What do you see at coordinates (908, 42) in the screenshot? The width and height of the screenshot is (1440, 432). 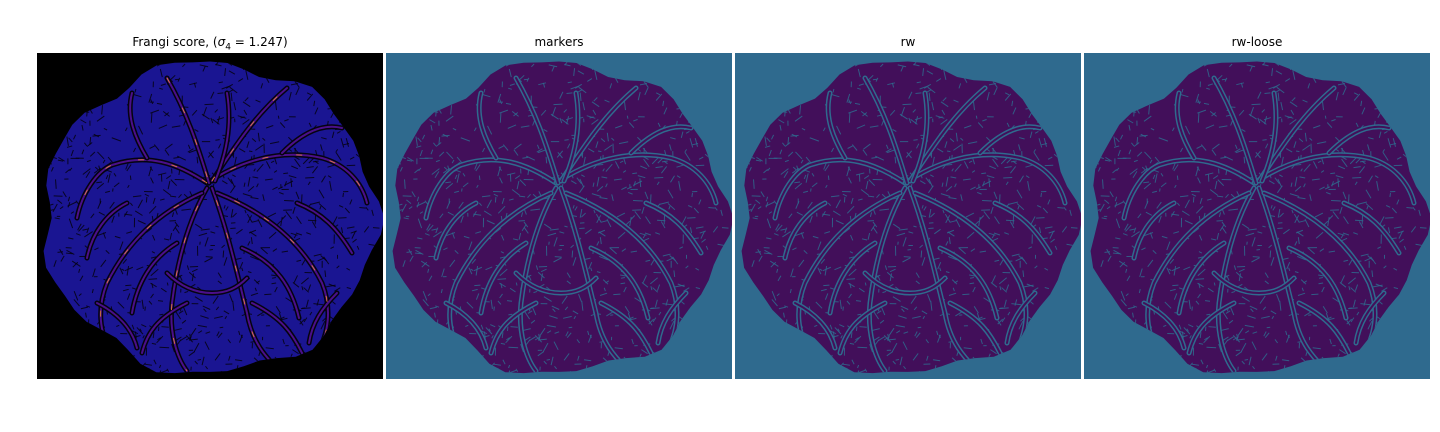 I see `panel-title-rw: rw` at bounding box center [908, 42].